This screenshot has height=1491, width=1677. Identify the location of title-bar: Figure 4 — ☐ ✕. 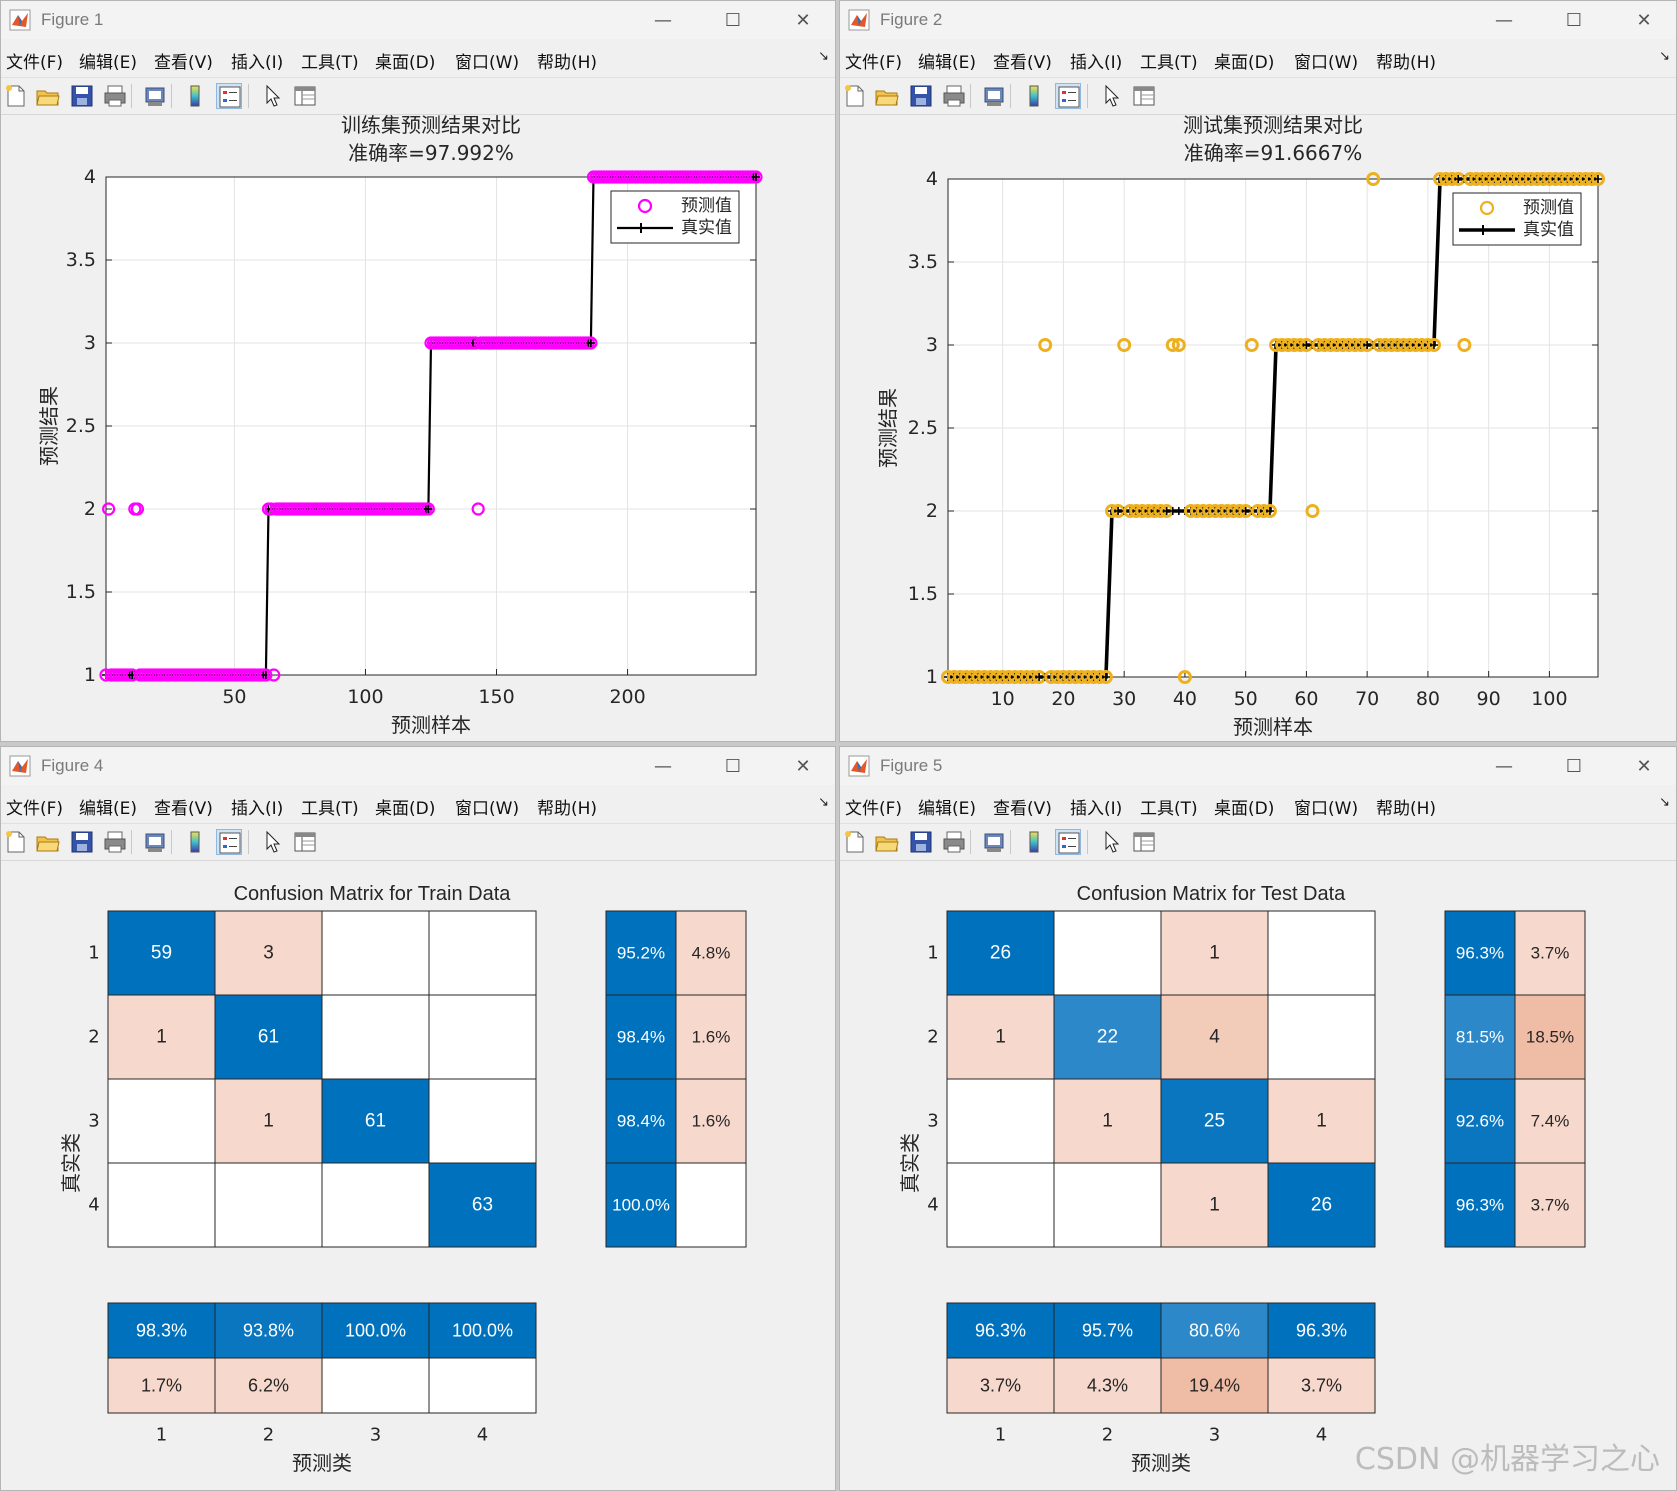
(418, 766).